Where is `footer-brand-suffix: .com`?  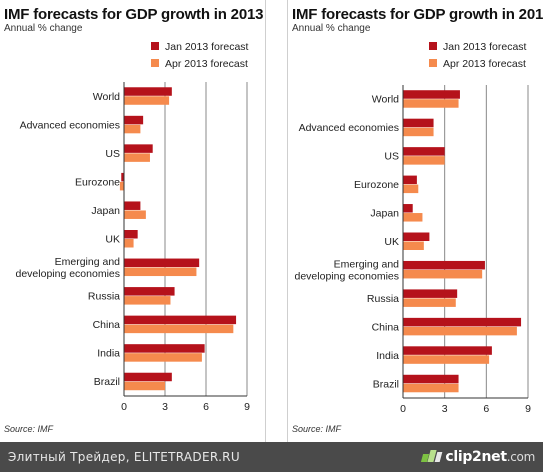
footer-brand-suffix: .com is located at coordinates (521, 457).